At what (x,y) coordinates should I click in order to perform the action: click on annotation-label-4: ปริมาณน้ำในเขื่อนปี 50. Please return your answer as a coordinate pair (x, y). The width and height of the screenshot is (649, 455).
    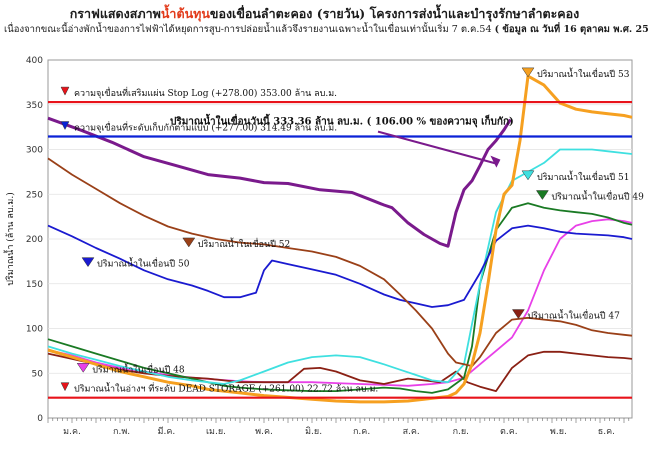
    Looking at the image, I should click on (143, 263).